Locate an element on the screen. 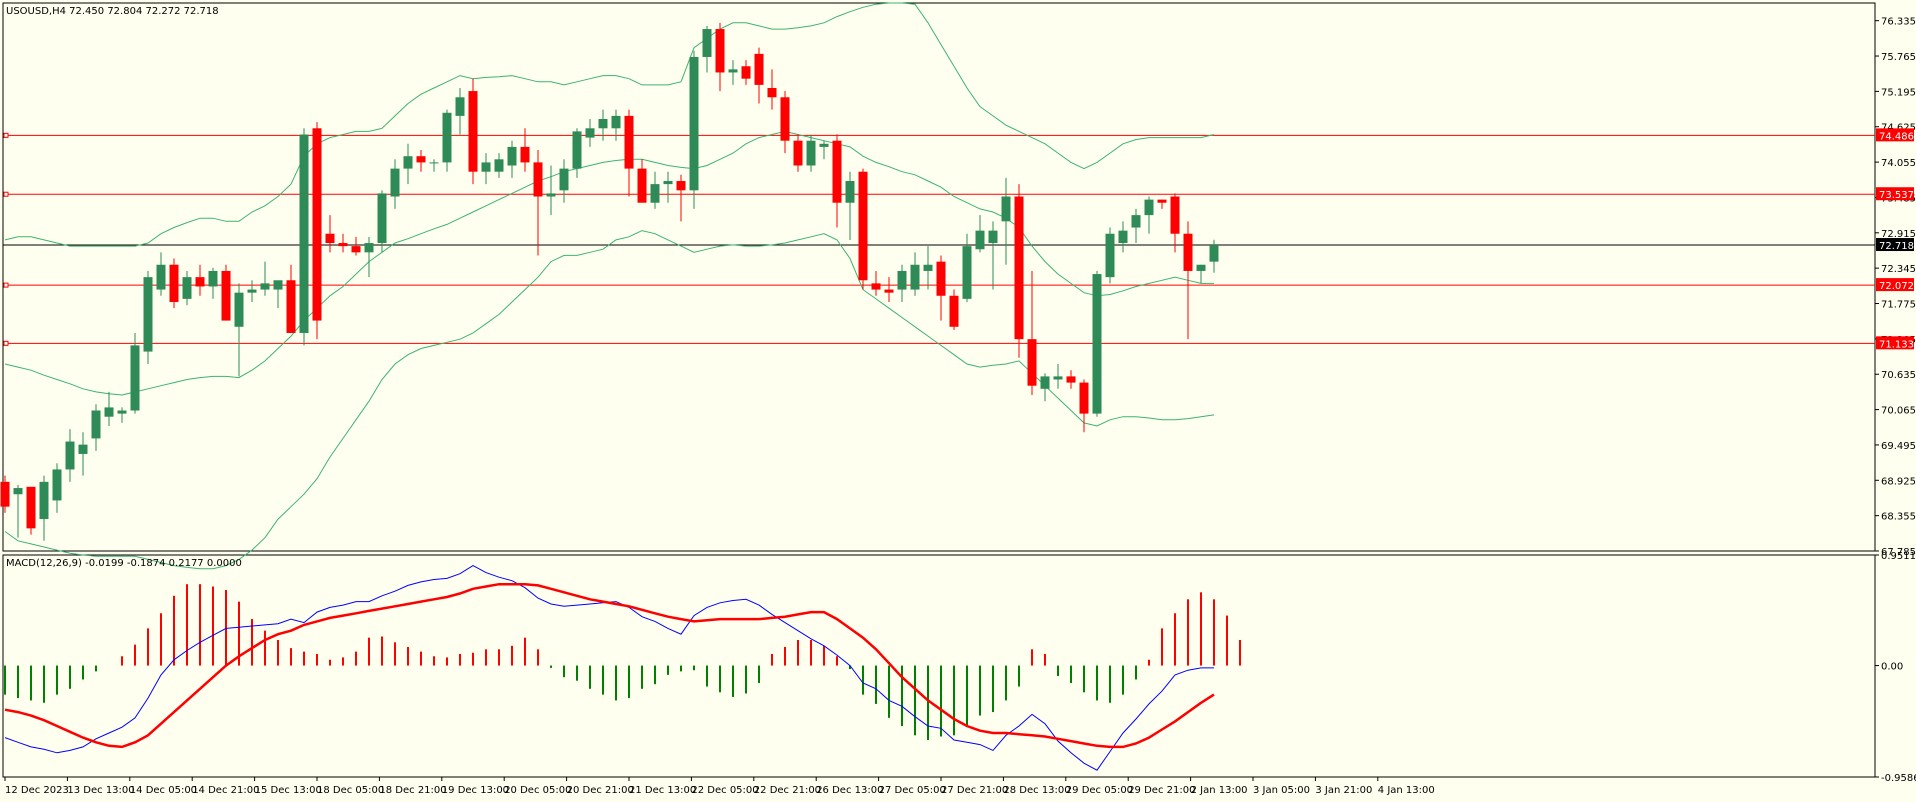 This screenshot has height=802, width=1916. time-tick-label: 15 Dec 13:00 is located at coordinates (288, 790).